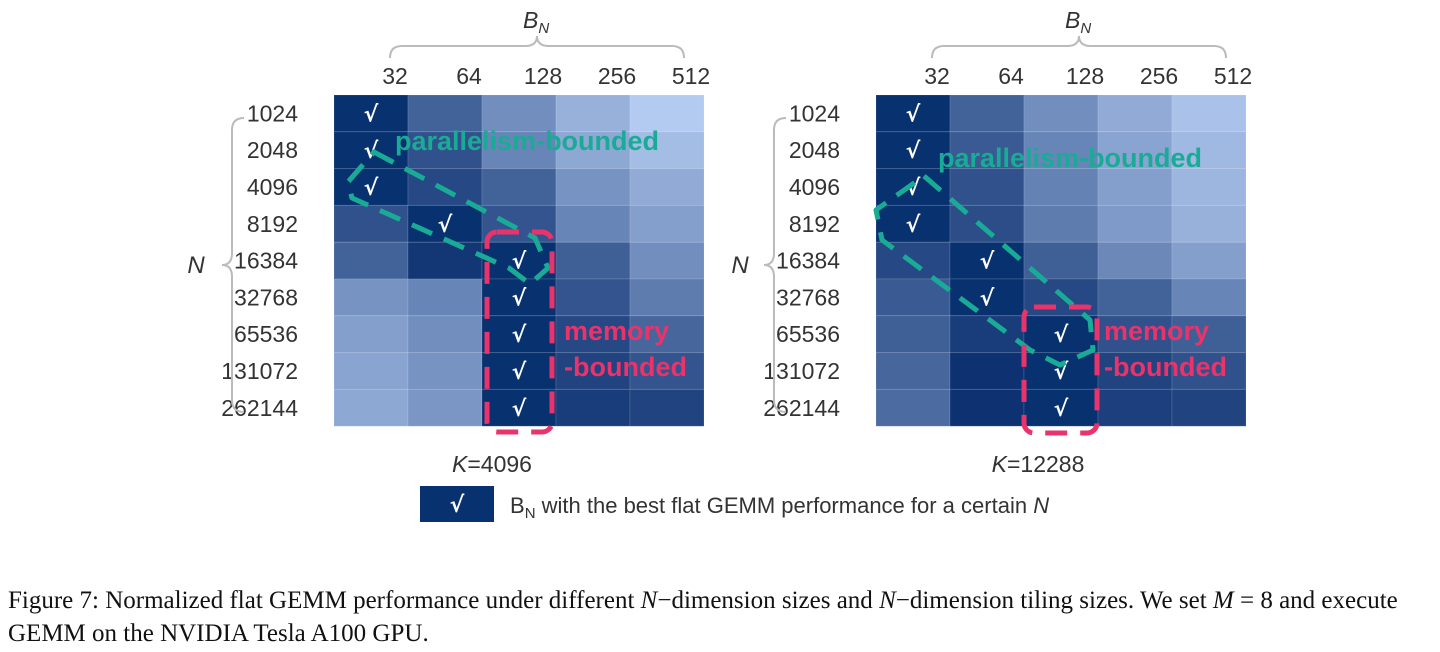 The width and height of the screenshot is (1440, 652). I want to click on x-axis-var: B, so click(530, 20).